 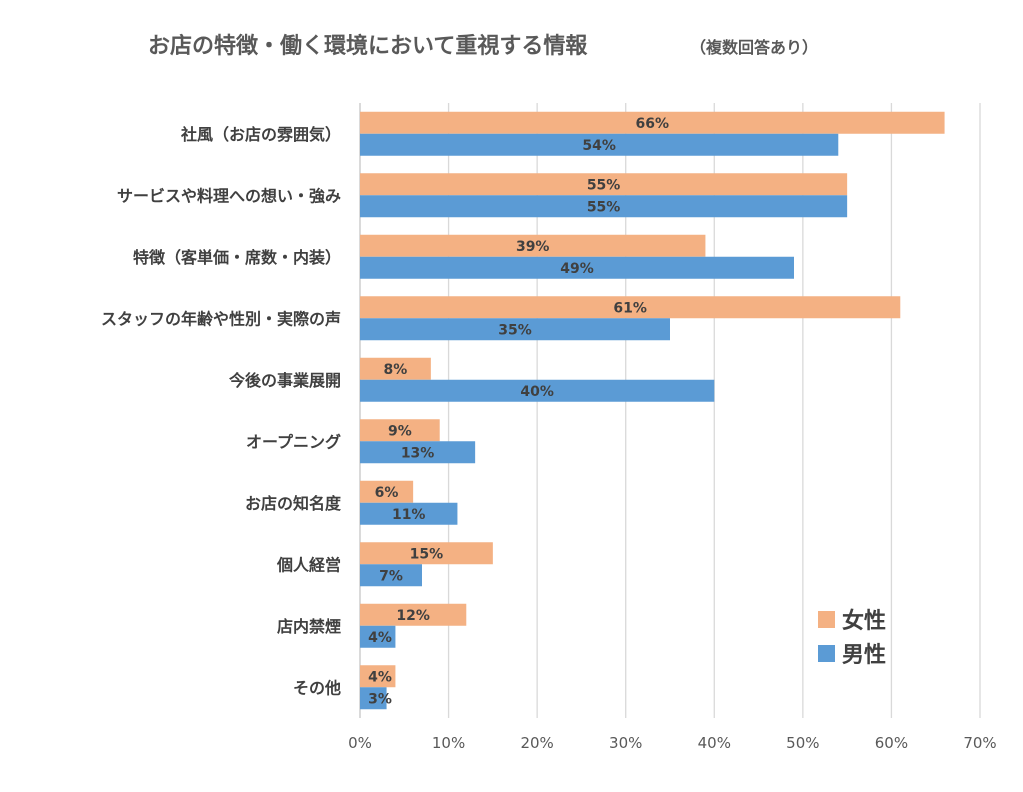 I want to click on data-label: 13%, so click(x=418, y=453).